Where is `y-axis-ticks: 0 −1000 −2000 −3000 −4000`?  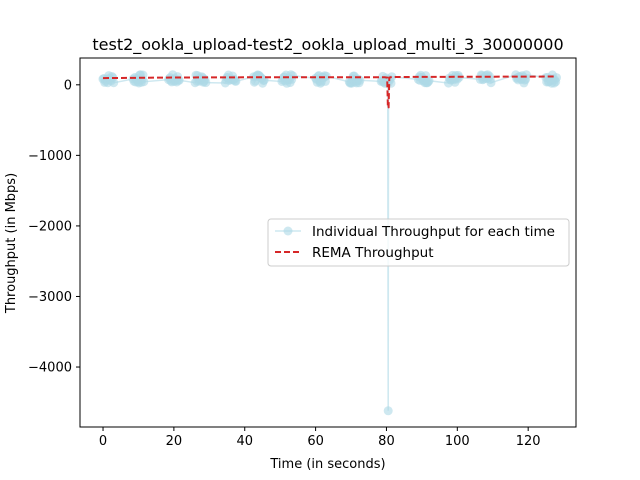
y-axis-ticks: 0 −1000 −2000 −3000 −4000 is located at coordinates (54, 227).